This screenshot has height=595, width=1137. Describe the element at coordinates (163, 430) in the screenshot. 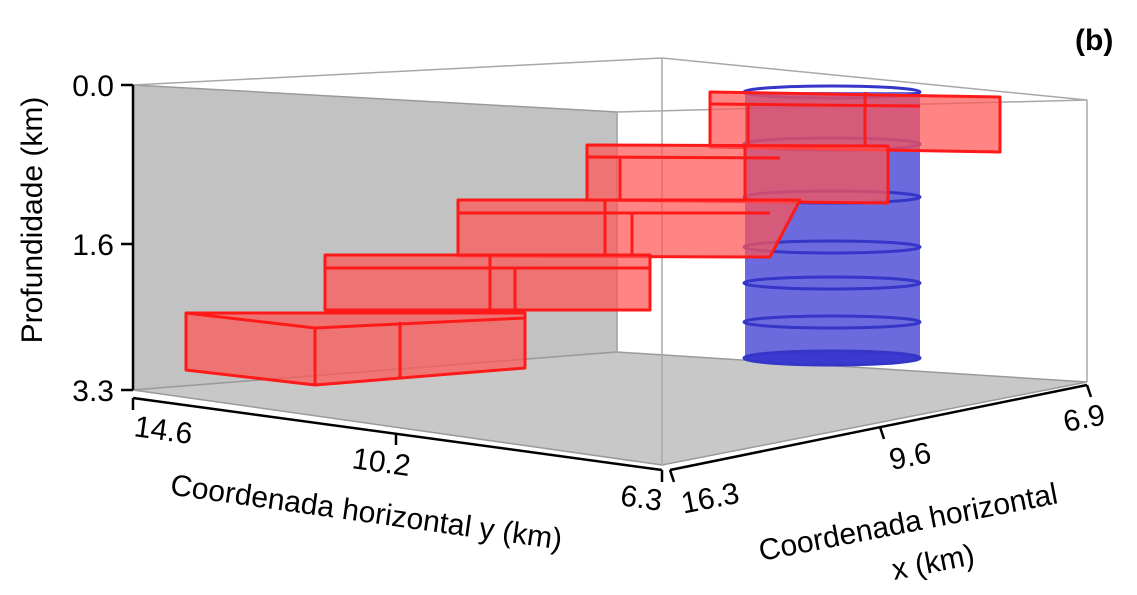

I see `y-tick-label: 14.6` at that location.